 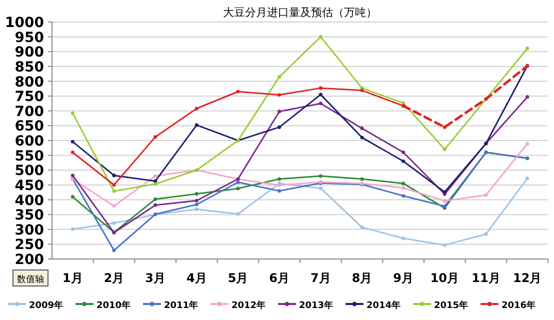 What do you see at coordinates (279, 278) in the screenshot?
I see `x-tick-label: 6月` at bounding box center [279, 278].